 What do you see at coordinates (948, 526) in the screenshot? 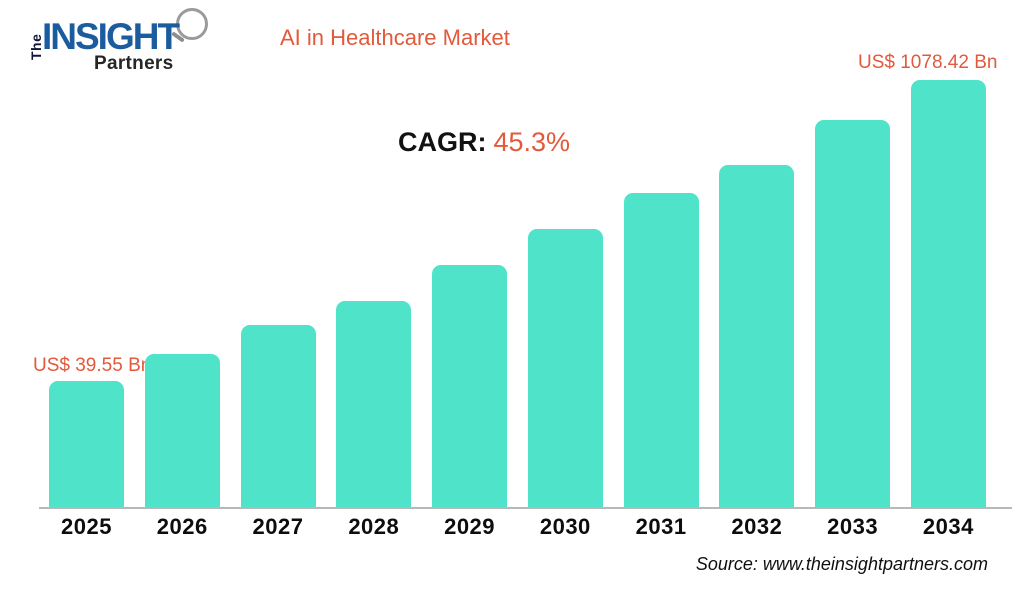
I see `x-axis-label-2034: 2034` at bounding box center [948, 526].